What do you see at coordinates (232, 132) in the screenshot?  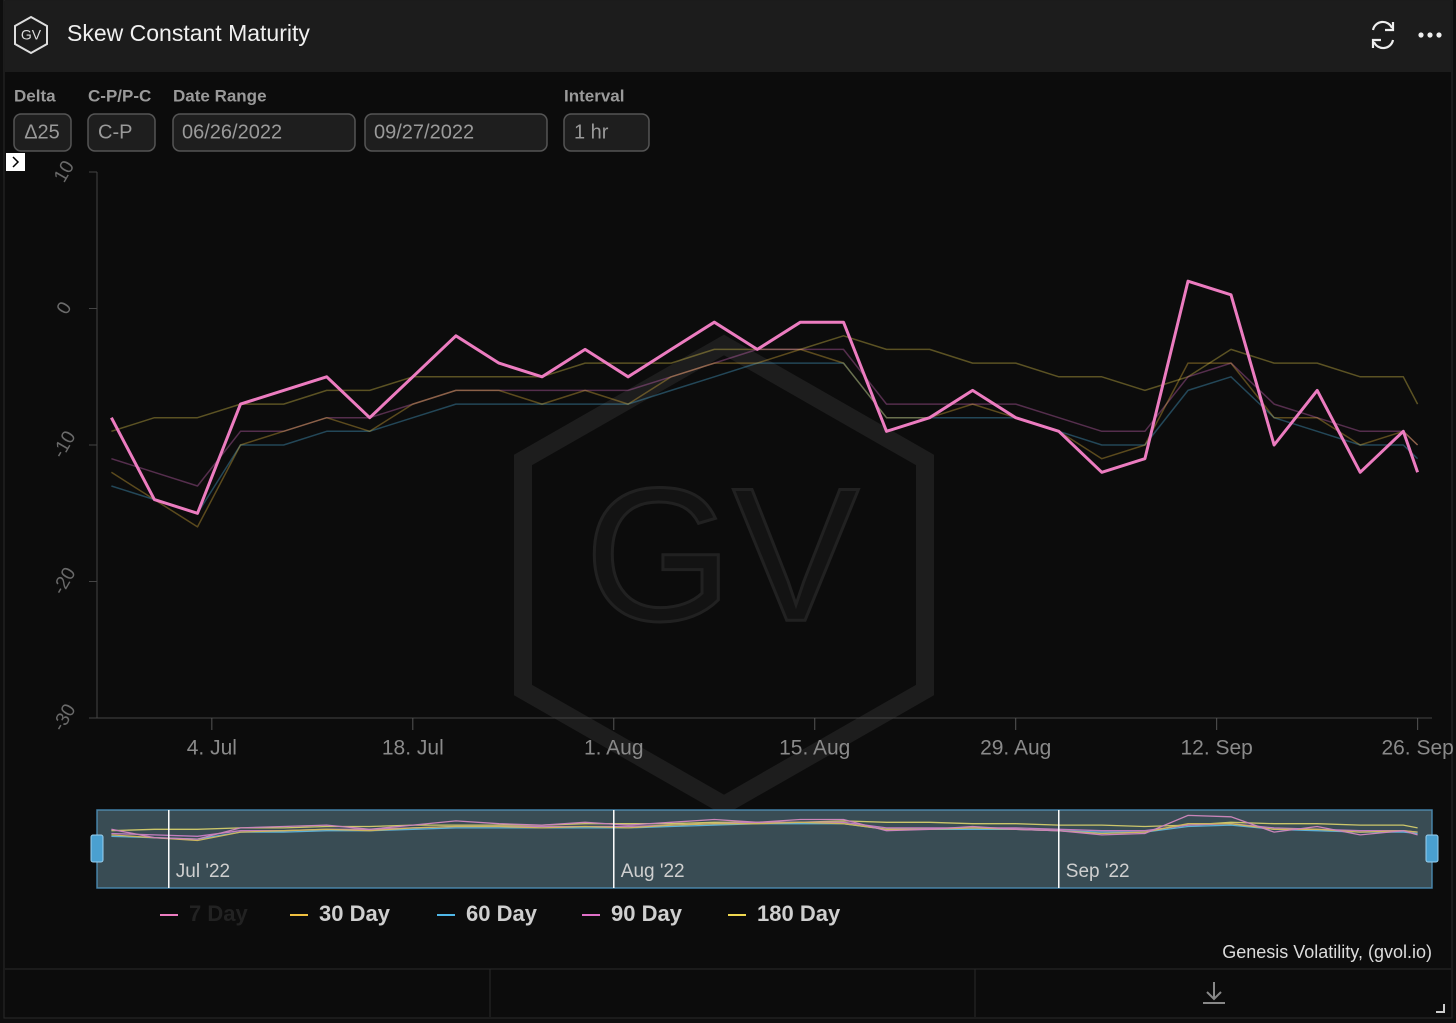 I see `control-value: 06/26/2022` at bounding box center [232, 132].